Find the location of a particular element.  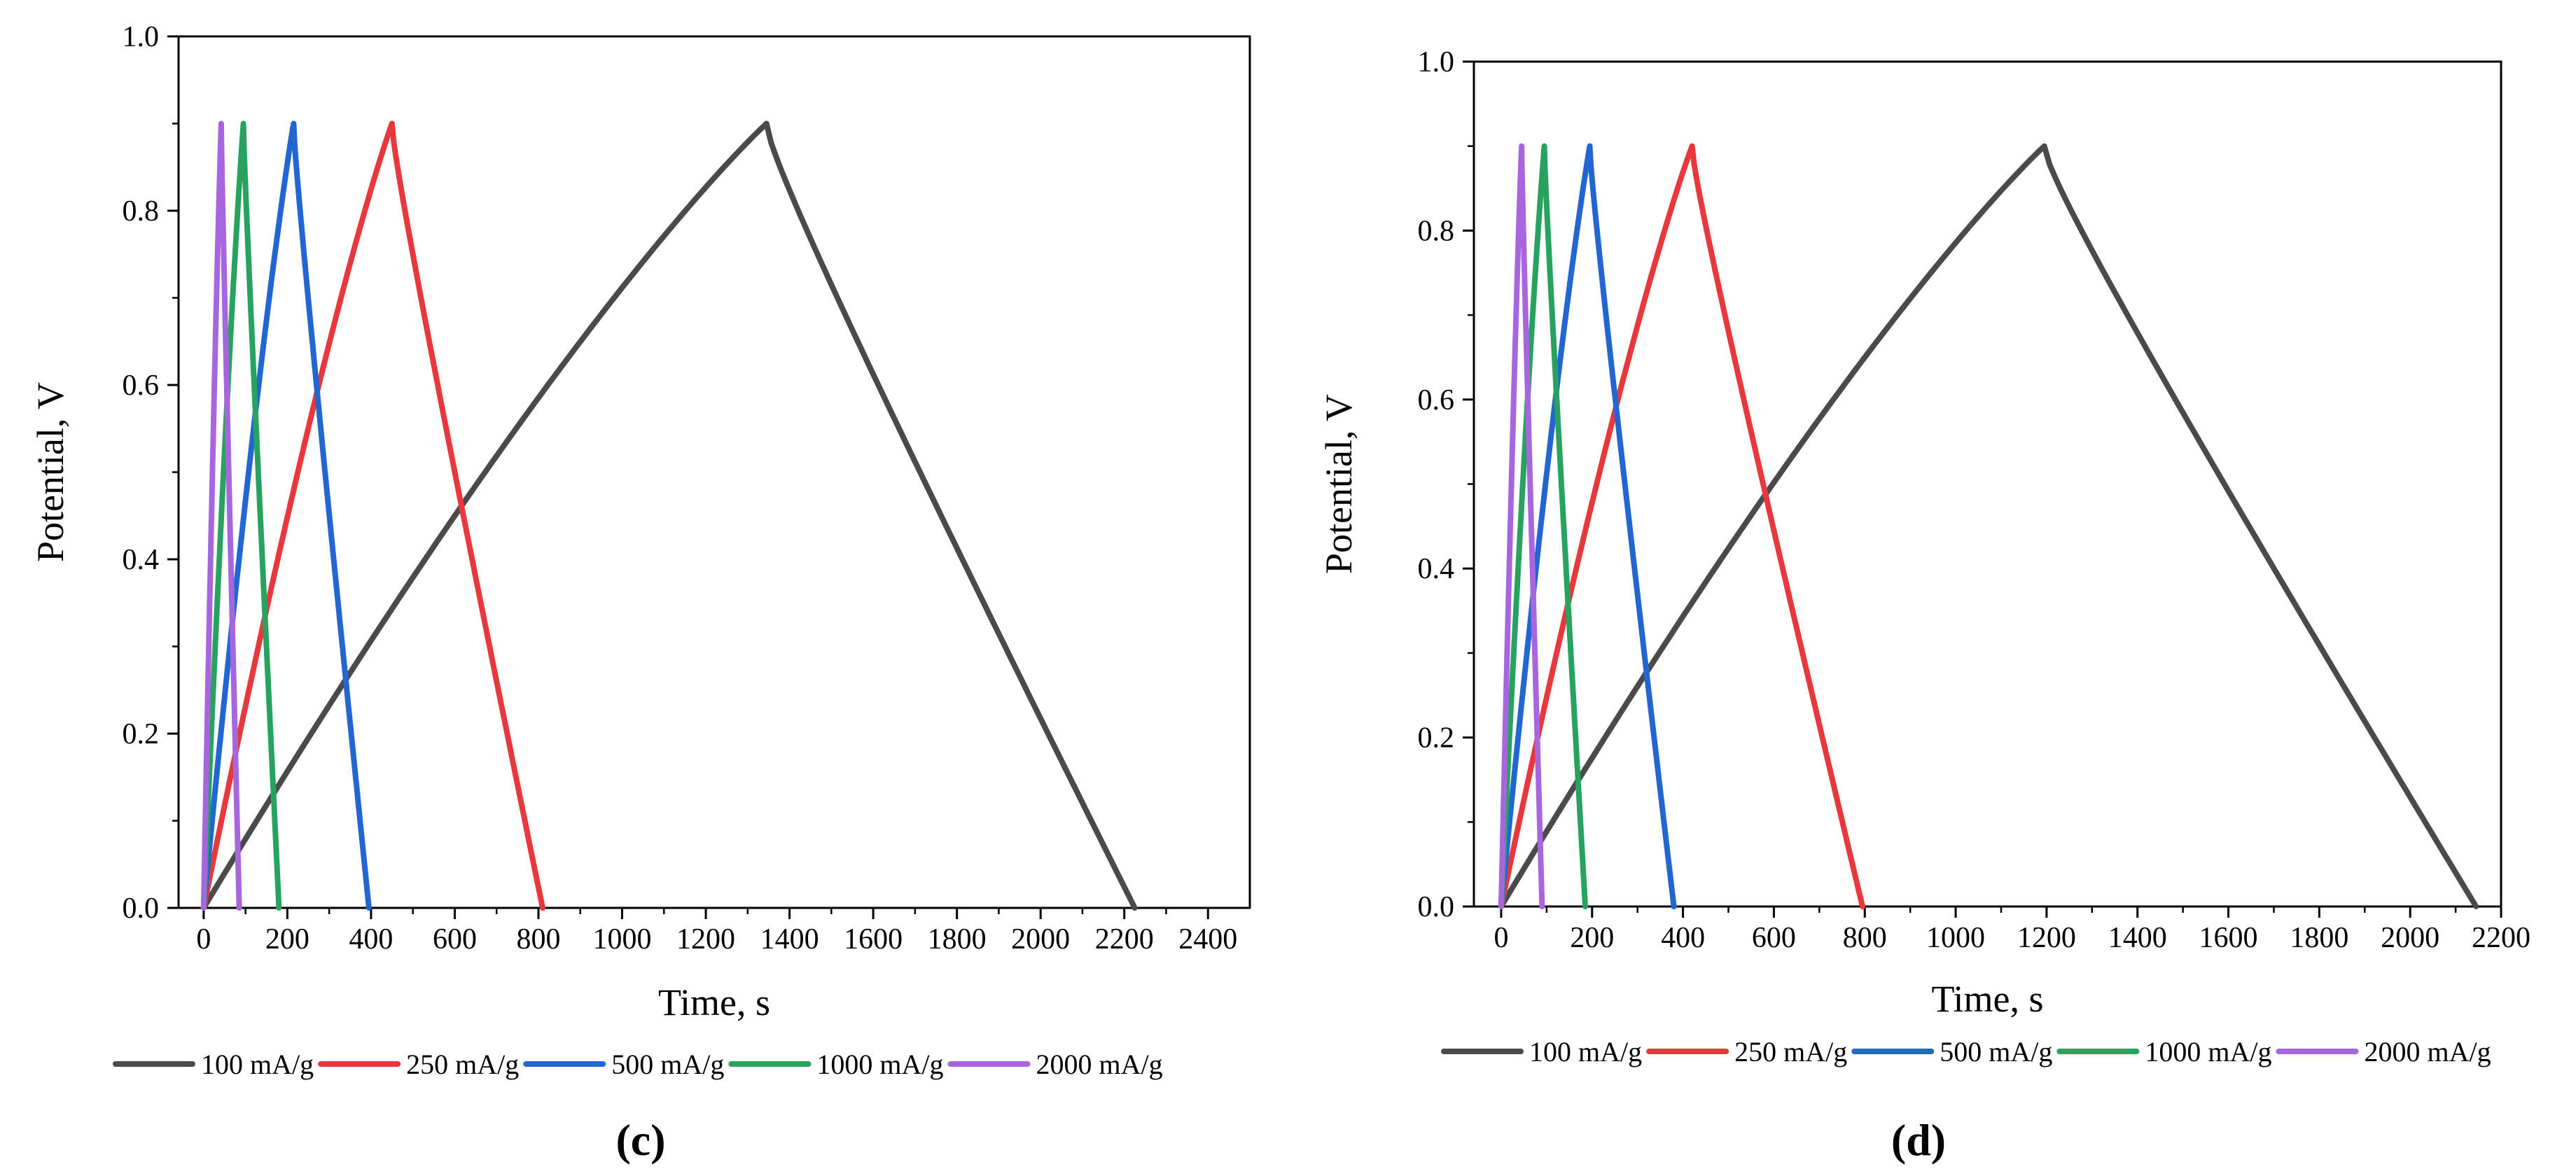

series-line-500-ma-g is located at coordinates (1587, 526).